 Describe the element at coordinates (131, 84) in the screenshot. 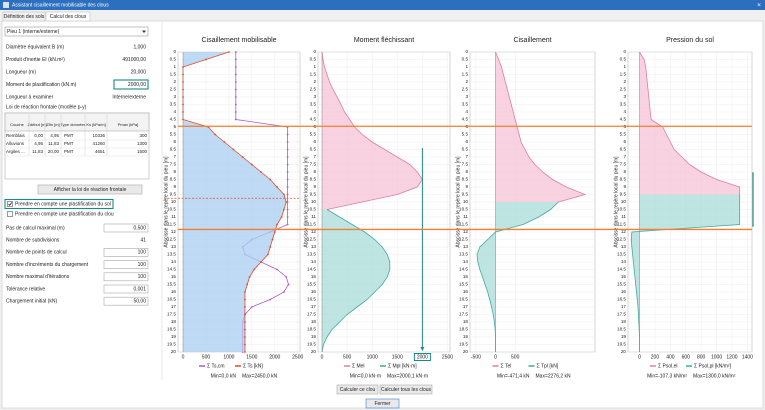

I see `input-highlight` at that location.